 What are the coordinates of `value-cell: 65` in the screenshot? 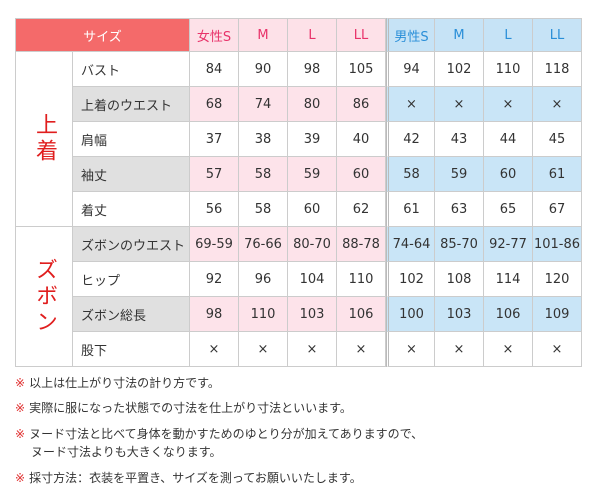 It's located at (508, 209).